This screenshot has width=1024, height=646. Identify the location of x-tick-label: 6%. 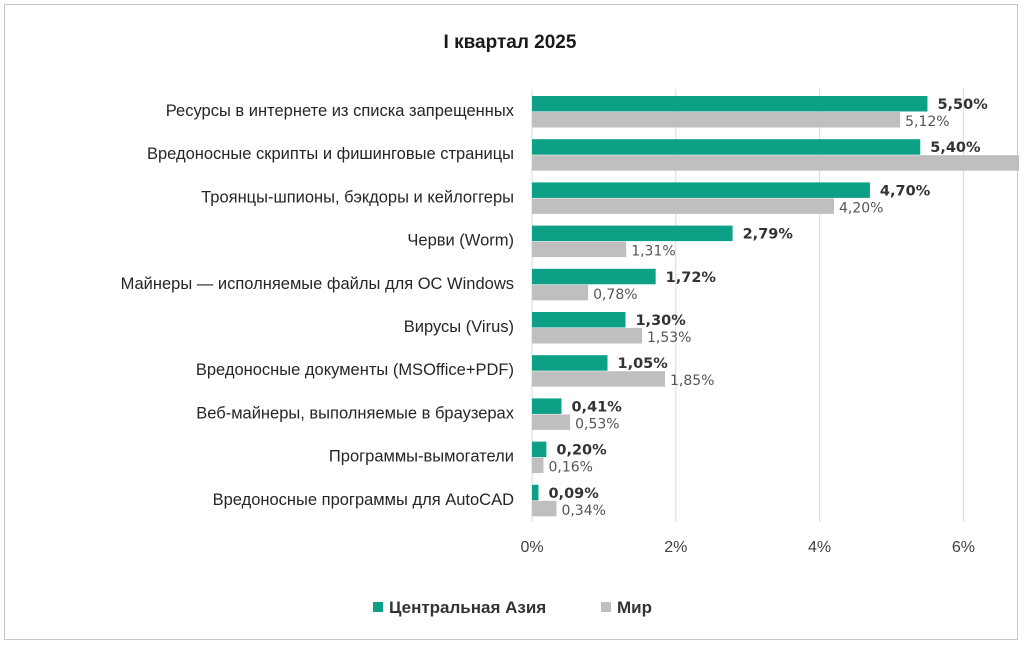
(963, 547).